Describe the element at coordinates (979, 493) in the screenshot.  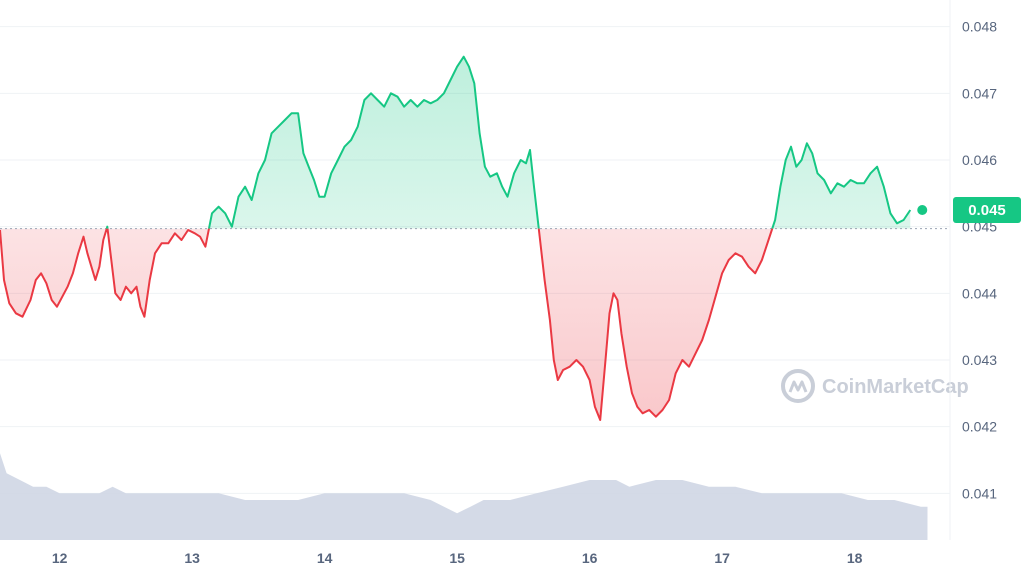
I see `y-tick-label: 0.041` at that location.